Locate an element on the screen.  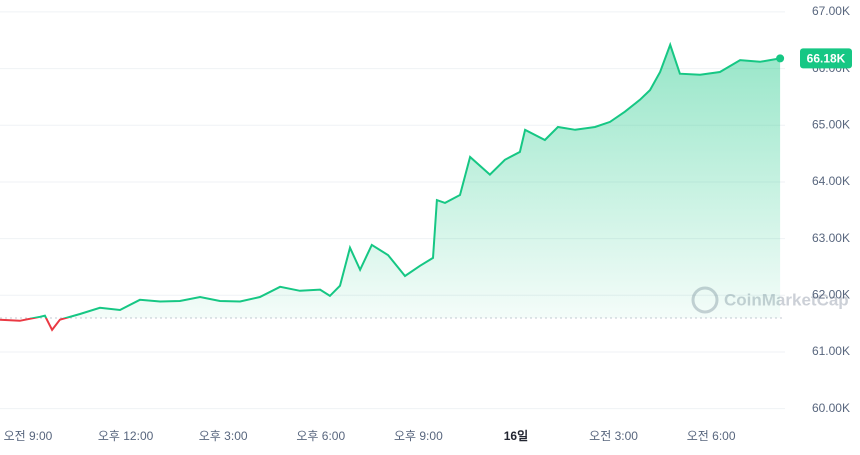
x-tick-label: 오후 12:00 is located at coordinates (126, 436).